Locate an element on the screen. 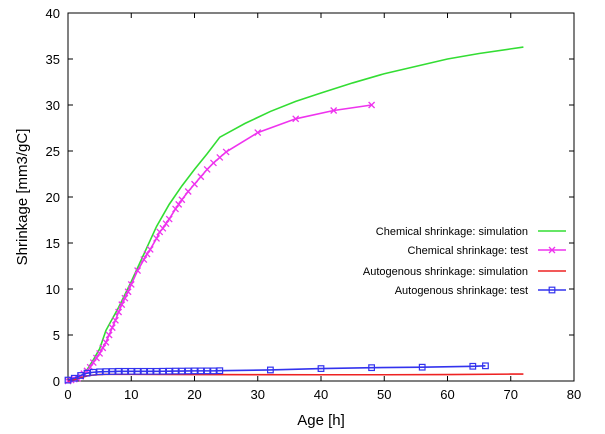  legend-square-marker is located at coordinates (552, 290).